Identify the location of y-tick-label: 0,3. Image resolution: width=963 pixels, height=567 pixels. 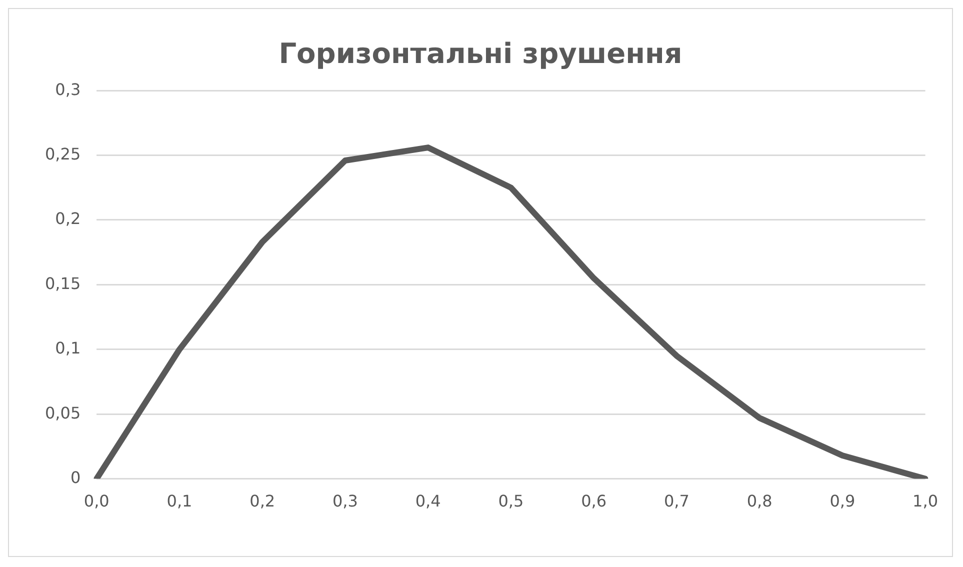
(68, 89).